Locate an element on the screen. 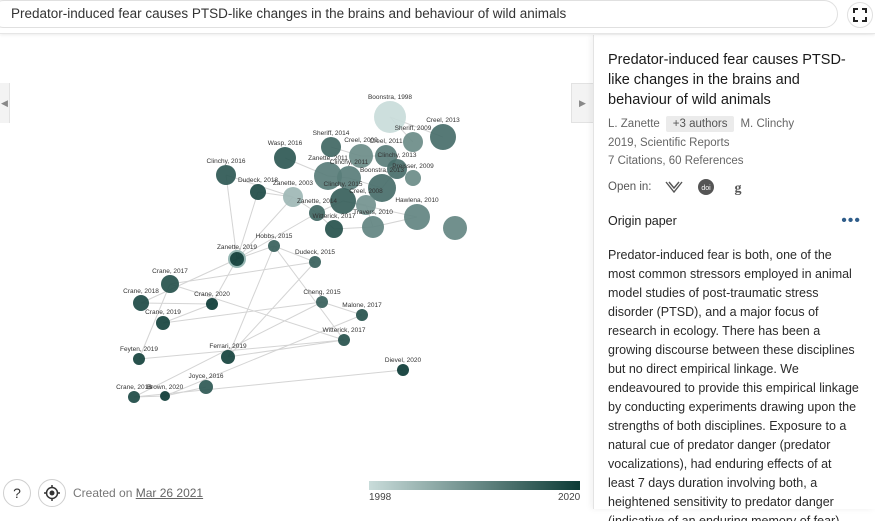 The image size is (875, 521). help-button: ? is located at coordinates (17, 493).